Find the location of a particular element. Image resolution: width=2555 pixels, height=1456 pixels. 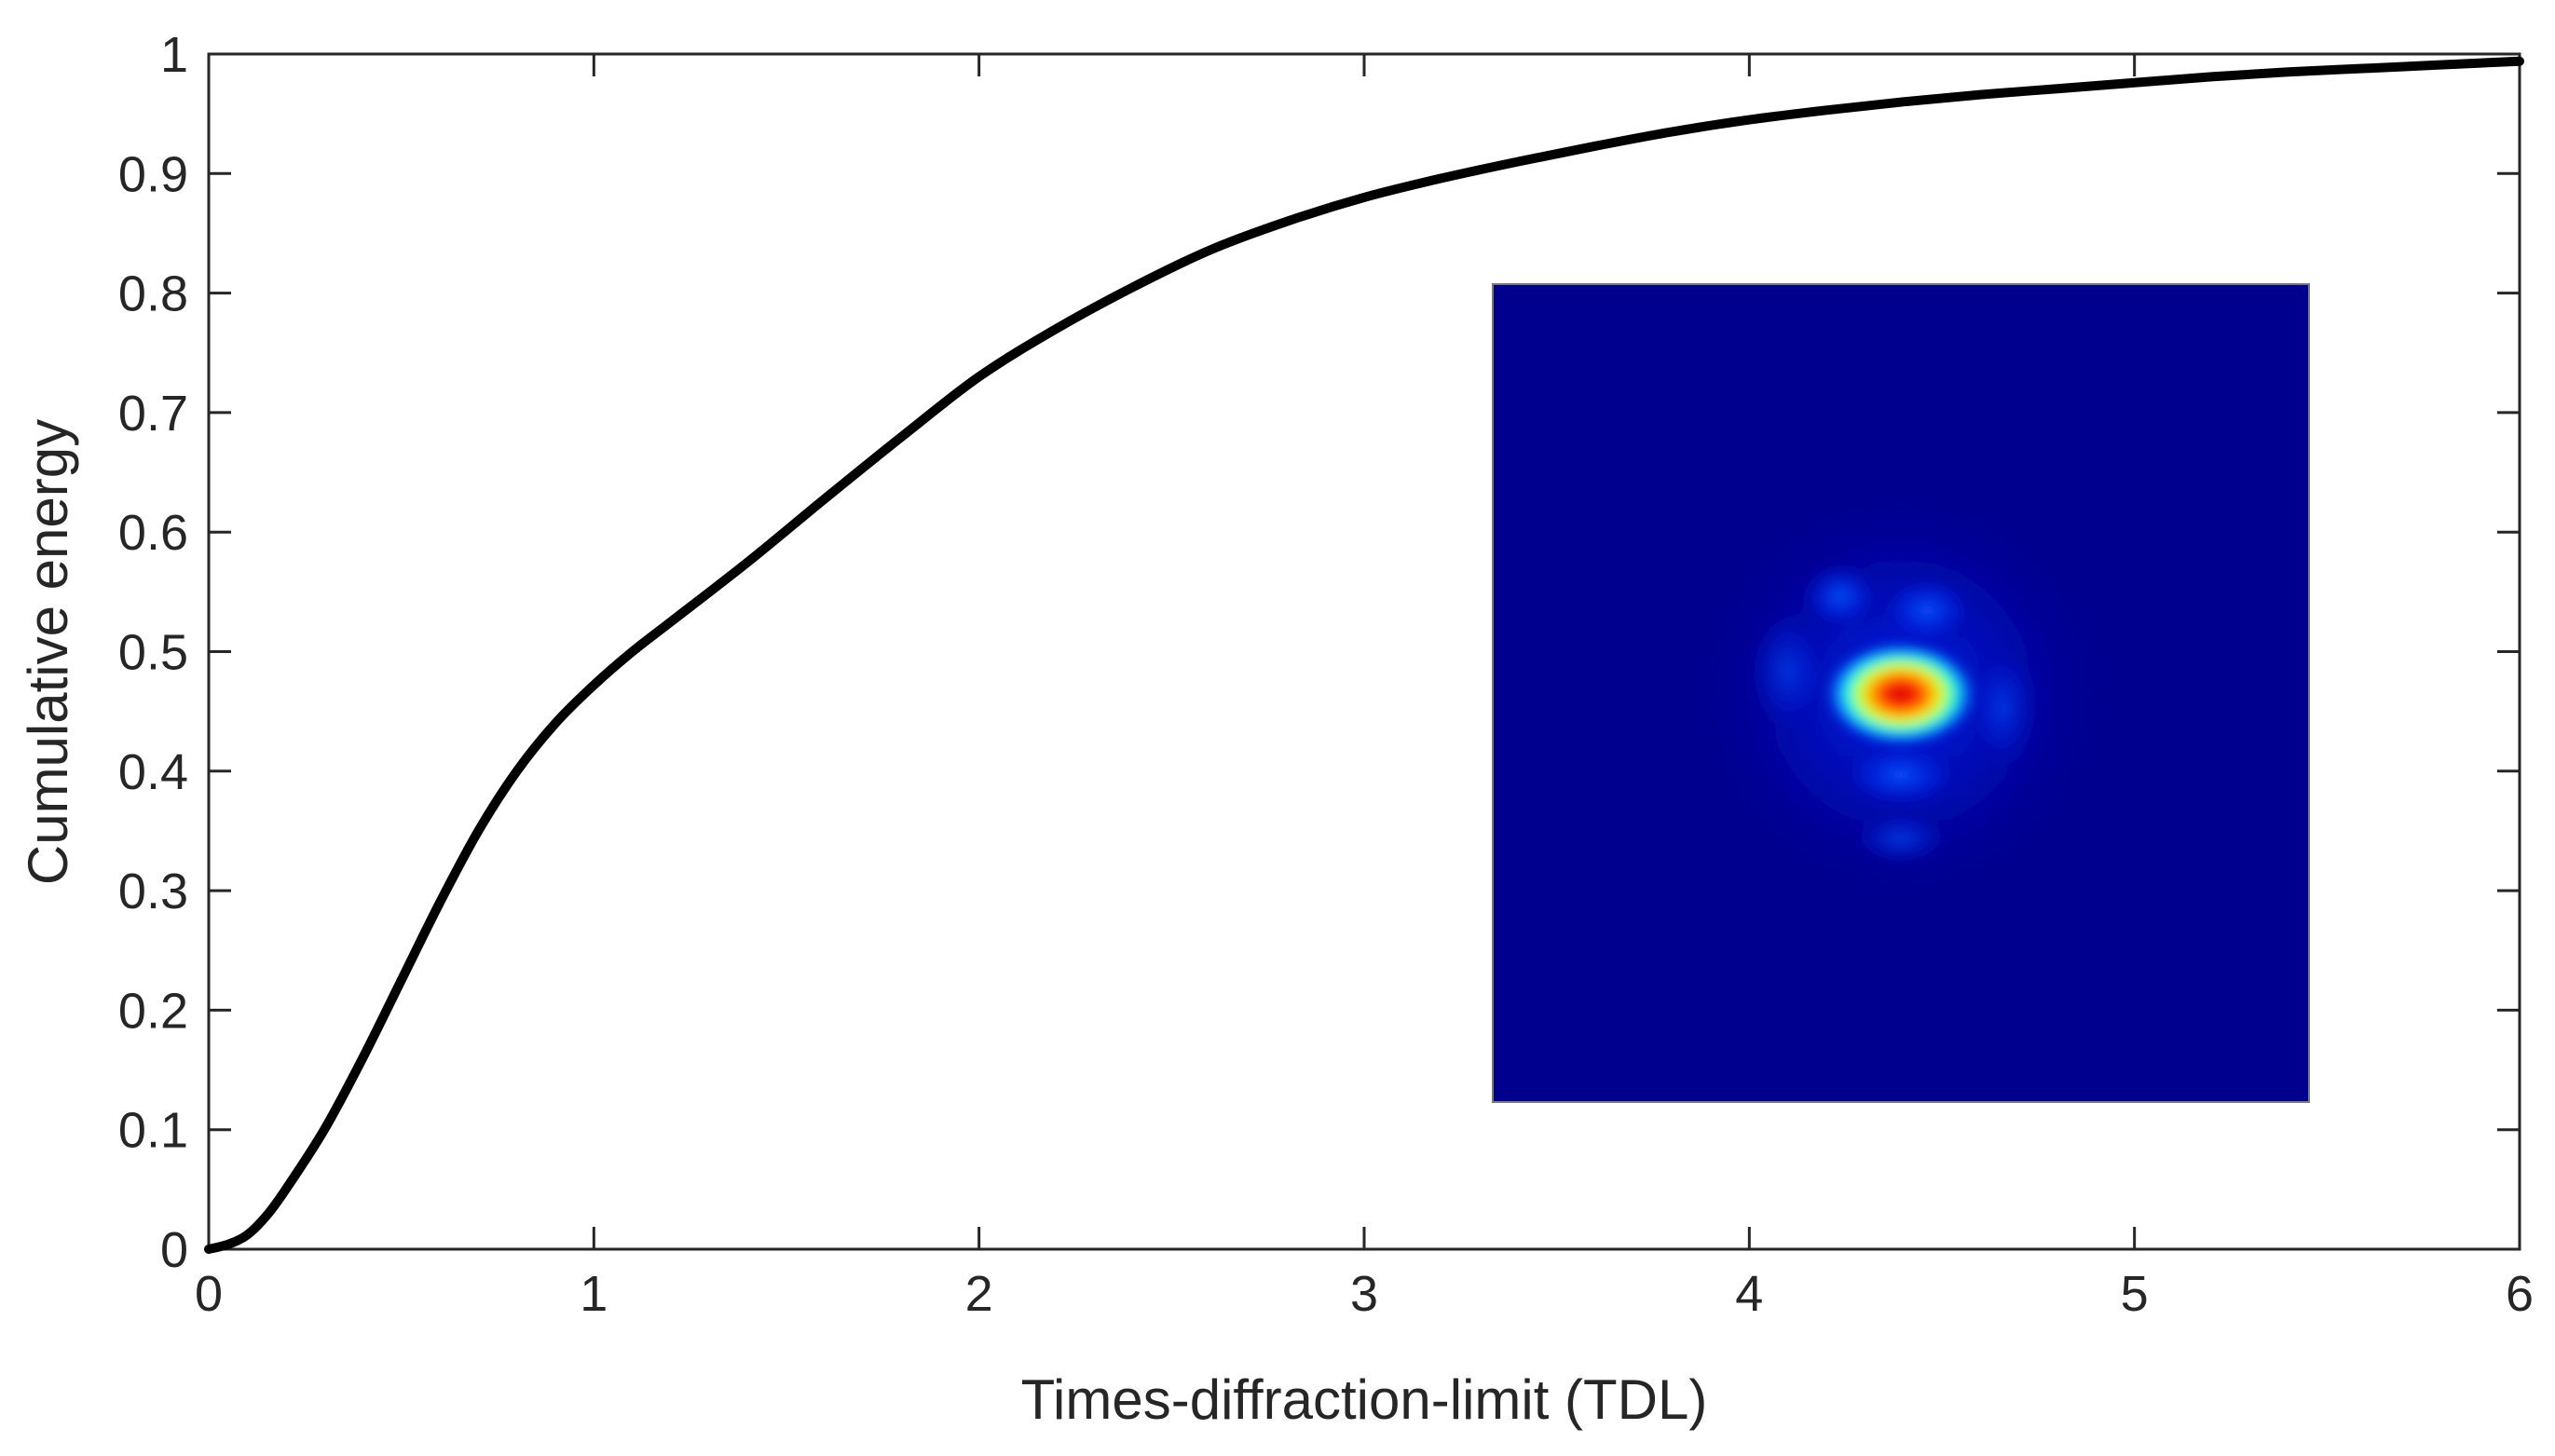

y-tick-label: 0.7 is located at coordinates (153, 414).